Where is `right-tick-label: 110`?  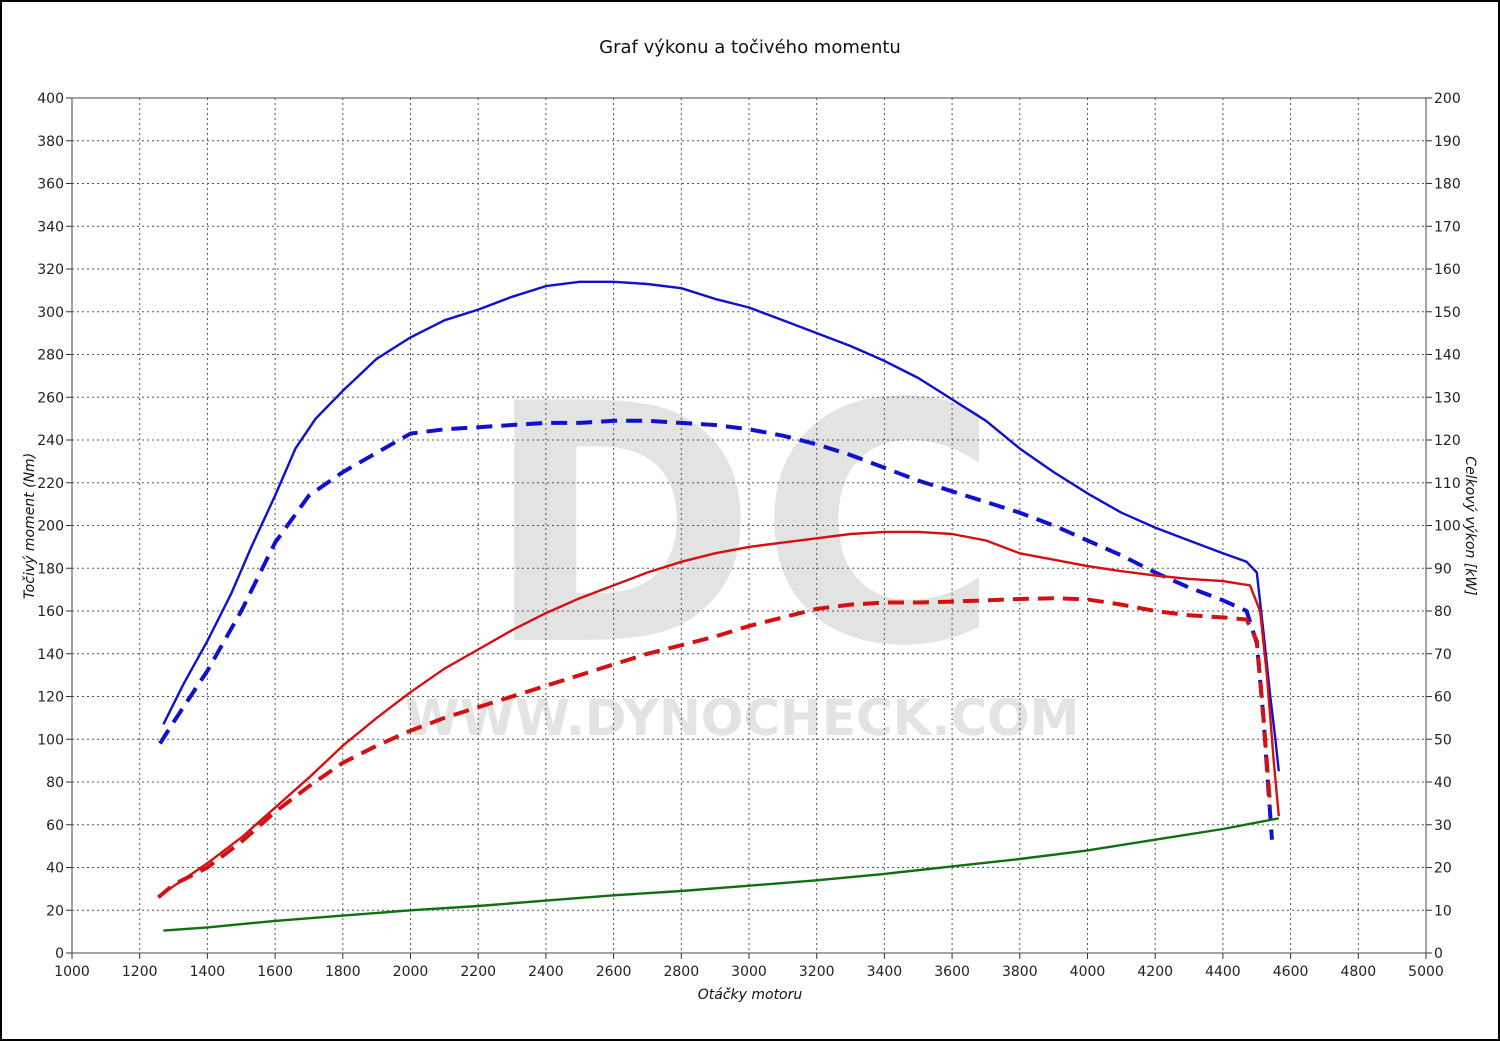
right-tick-label: 110 is located at coordinates (1447, 484).